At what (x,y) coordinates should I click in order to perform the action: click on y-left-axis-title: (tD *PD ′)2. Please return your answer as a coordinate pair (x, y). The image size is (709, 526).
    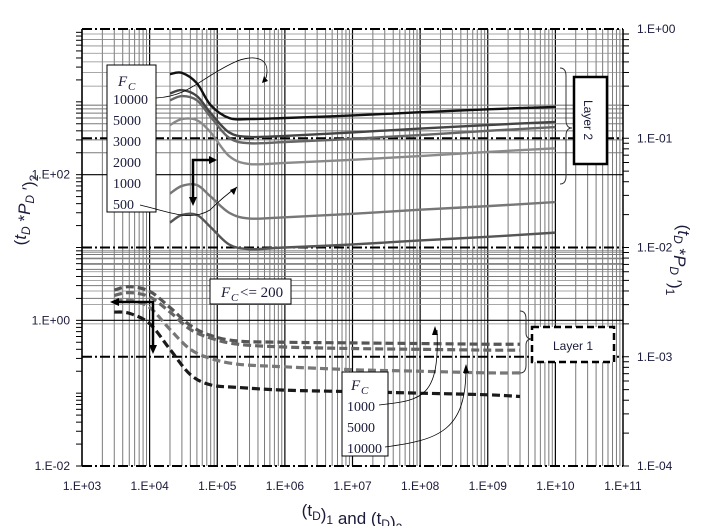
    Looking at the image, I should click on (26, 209).